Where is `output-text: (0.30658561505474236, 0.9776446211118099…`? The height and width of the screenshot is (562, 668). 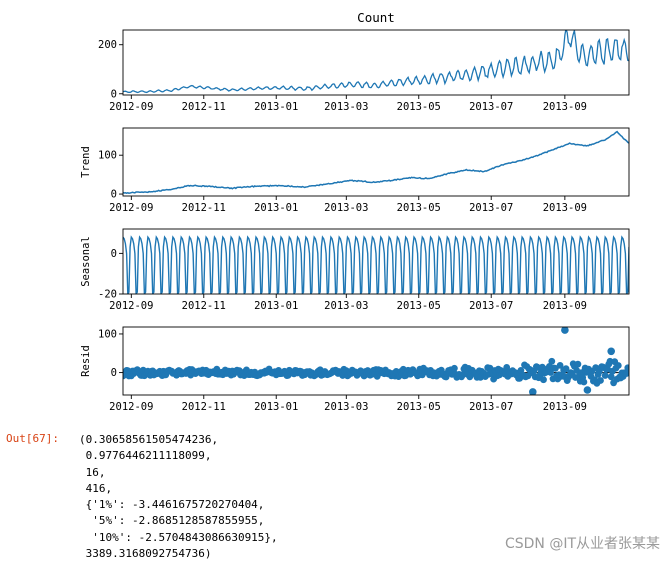 output-text: (0.30658561505474236, 0.9776446211118099… is located at coordinates (178, 497).